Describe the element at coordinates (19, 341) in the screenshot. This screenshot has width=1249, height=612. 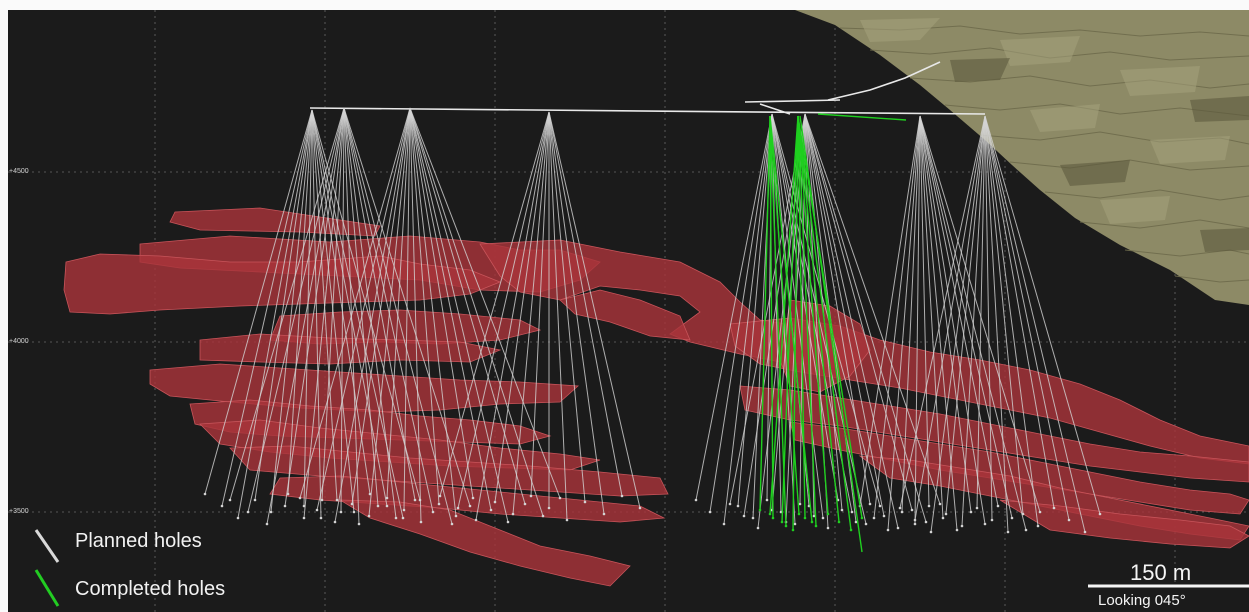
I see `elevation-label: +4000` at that location.